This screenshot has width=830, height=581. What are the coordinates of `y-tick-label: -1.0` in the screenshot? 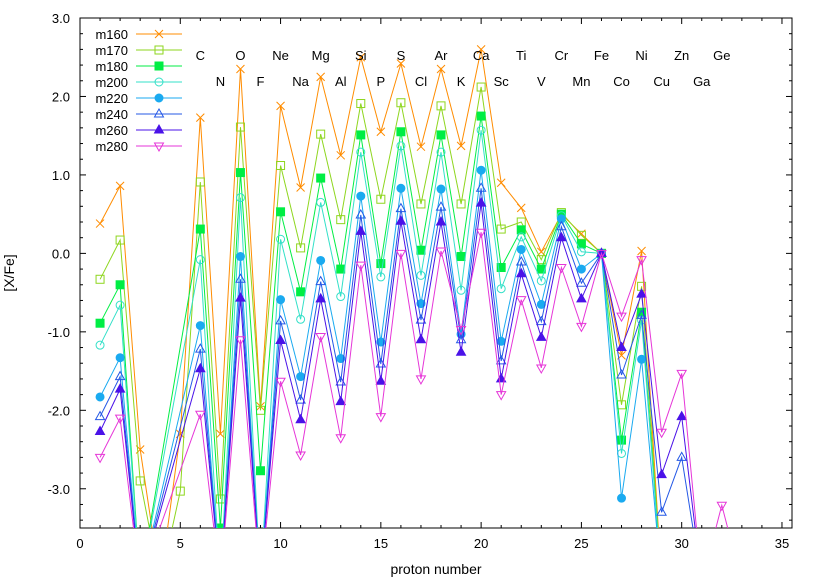 It's located at (59, 332).